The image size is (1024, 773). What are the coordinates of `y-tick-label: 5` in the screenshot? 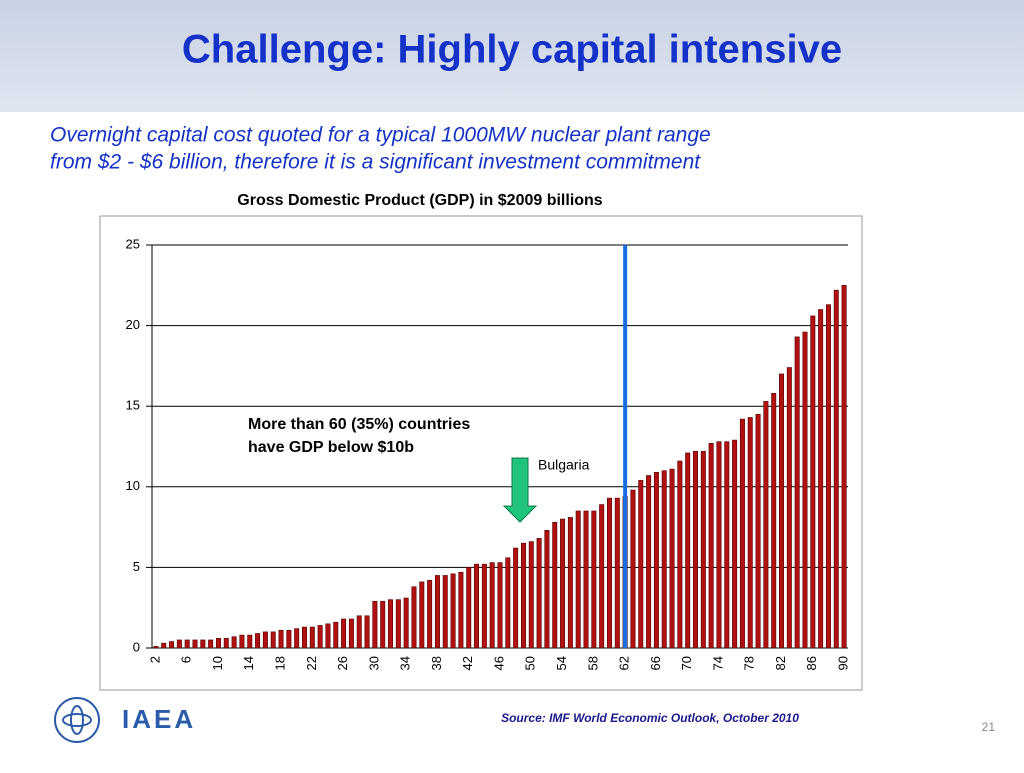 It's located at (136, 566).